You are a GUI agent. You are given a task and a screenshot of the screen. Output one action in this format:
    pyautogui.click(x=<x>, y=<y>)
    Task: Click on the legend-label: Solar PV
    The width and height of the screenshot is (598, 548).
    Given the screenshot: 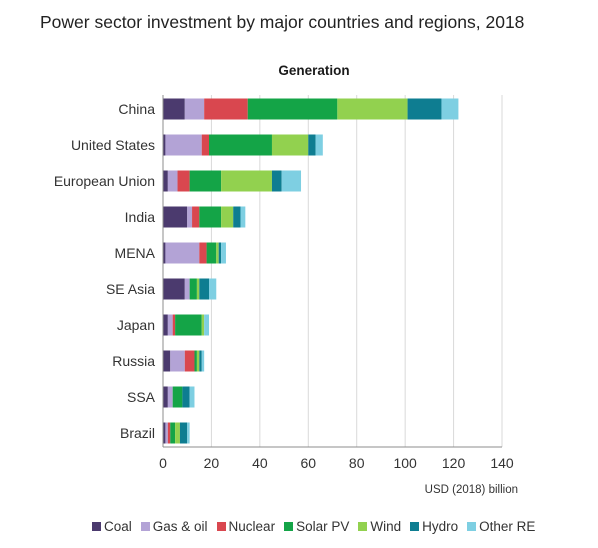 What is the action you would take?
    pyautogui.click(x=323, y=526)
    